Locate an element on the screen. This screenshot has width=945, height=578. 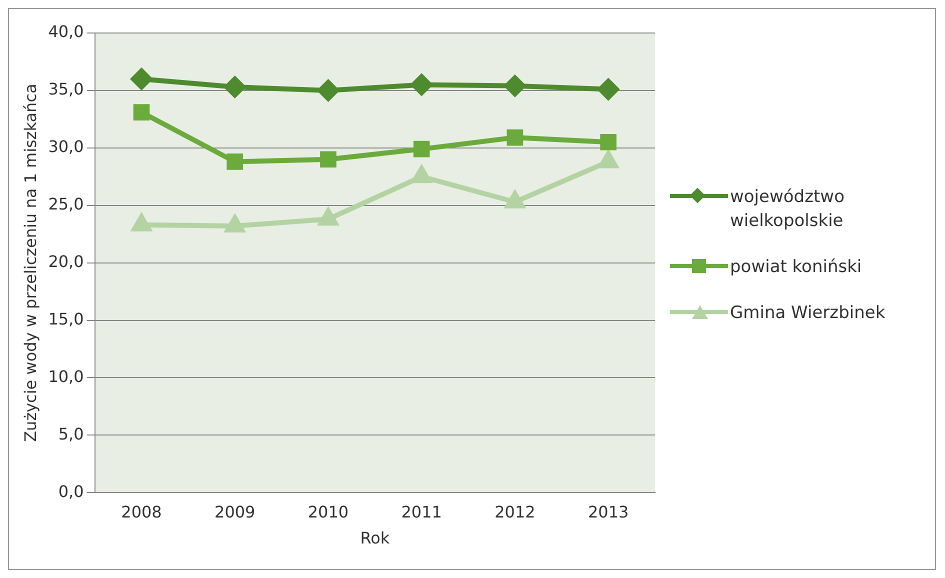
y-tick-label: 10,0 is located at coordinates (66, 376).